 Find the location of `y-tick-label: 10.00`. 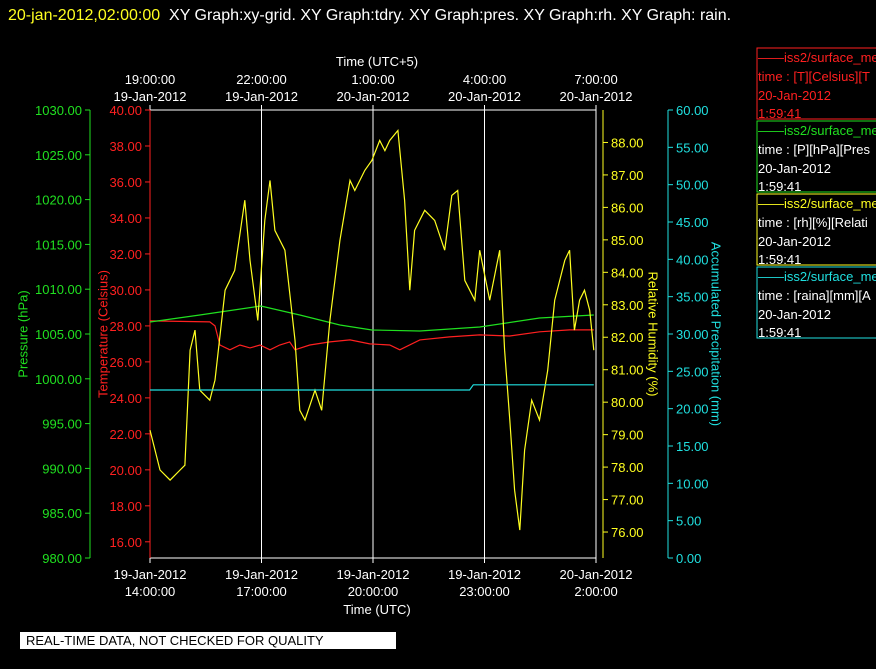

y-tick-label: 10.00 is located at coordinates (692, 483).